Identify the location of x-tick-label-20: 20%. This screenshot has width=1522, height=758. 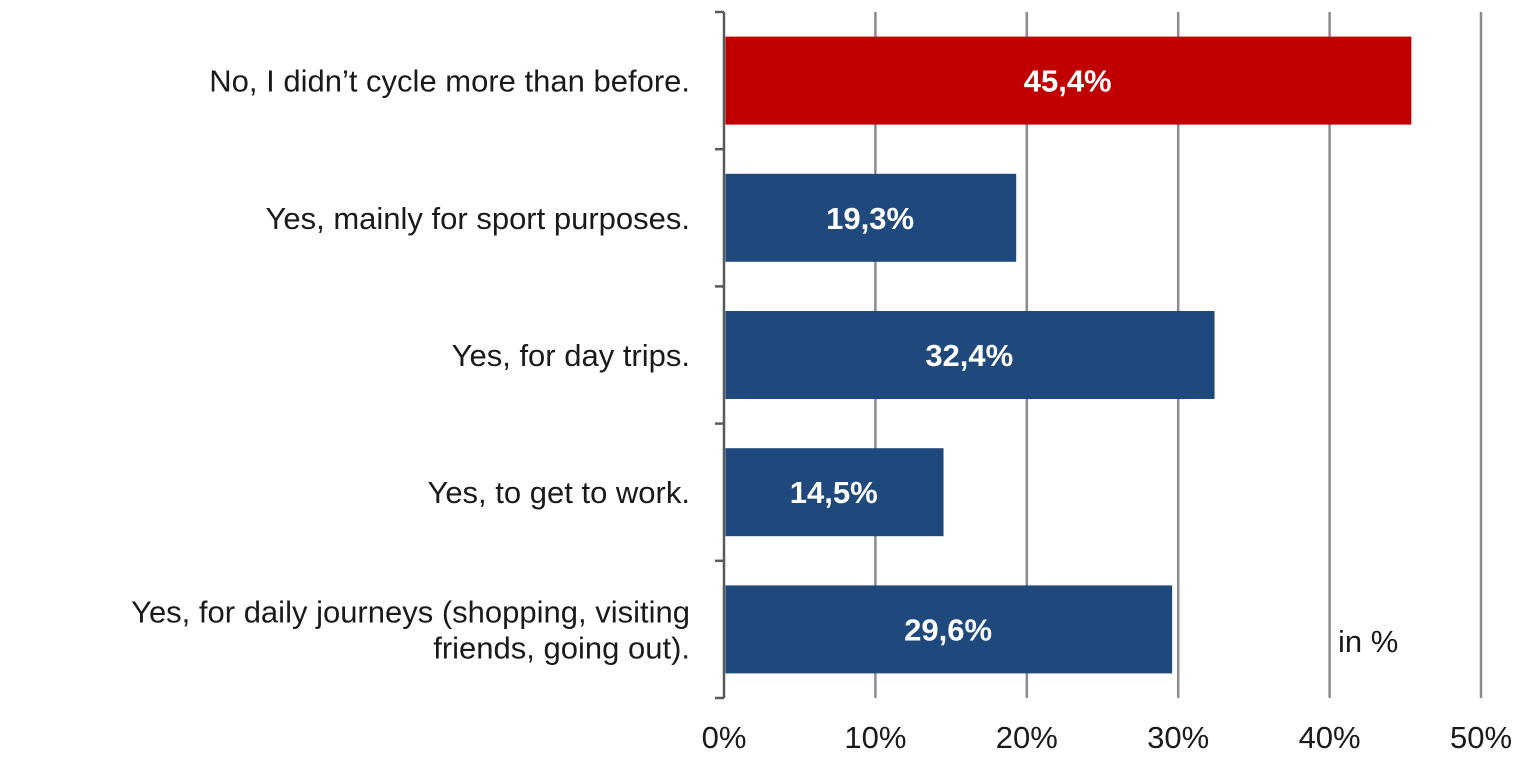
(1027, 737).